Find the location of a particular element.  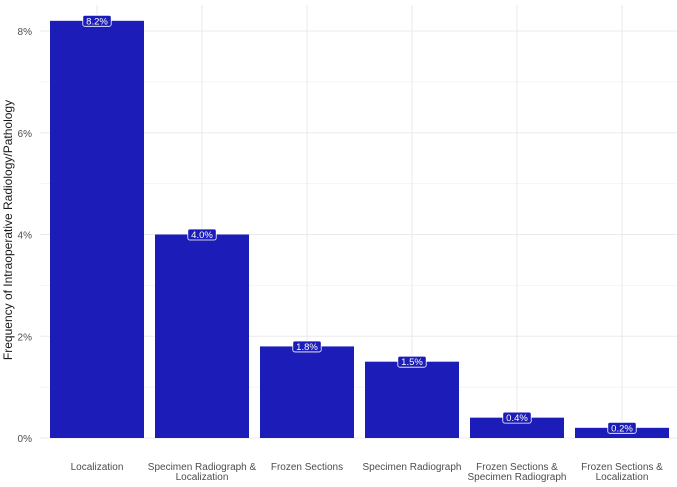

data-label: 0.2% is located at coordinates (622, 428).